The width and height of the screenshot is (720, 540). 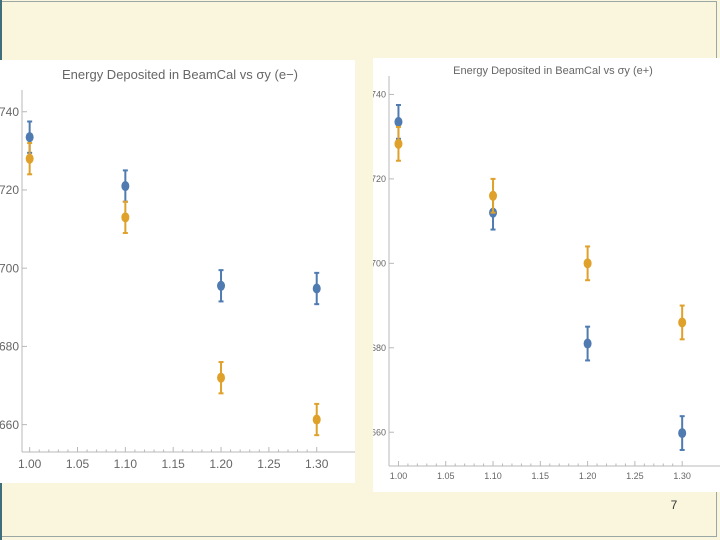 I want to click on chart-title: Energy Deposited in BeamCal vs σy (e+), so click(x=553, y=71).